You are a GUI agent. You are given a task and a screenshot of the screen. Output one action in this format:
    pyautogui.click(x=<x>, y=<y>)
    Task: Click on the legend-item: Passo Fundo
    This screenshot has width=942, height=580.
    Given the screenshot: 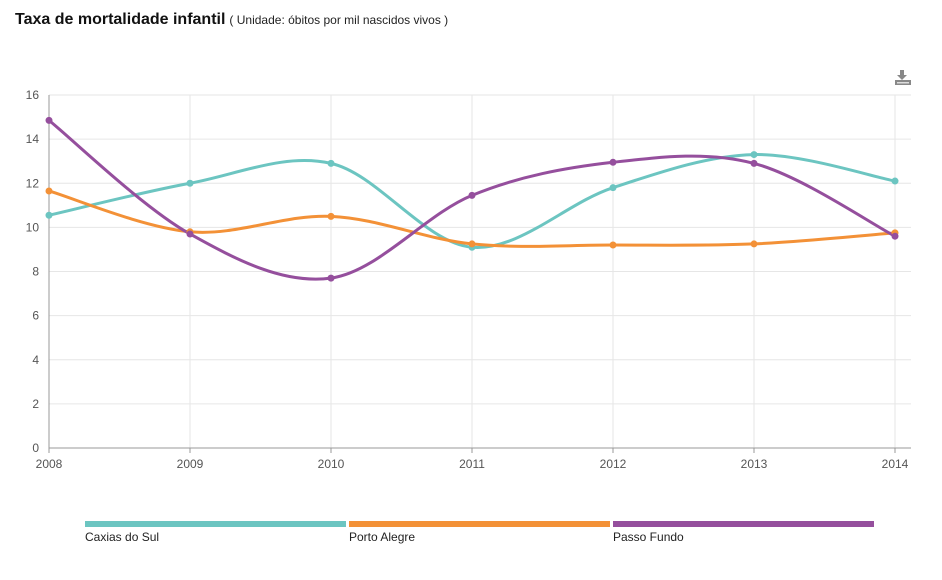 What is the action you would take?
    pyautogui.click(x=743, y=532)
    